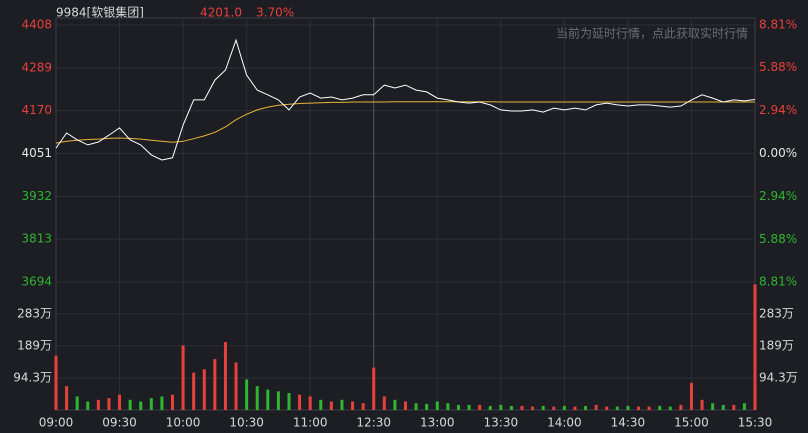 This screenshot has height=433, width=808. Describe the element at coordinates (628, 423) in the screenshot. I see `x-tick-label: 14:30` at that location.